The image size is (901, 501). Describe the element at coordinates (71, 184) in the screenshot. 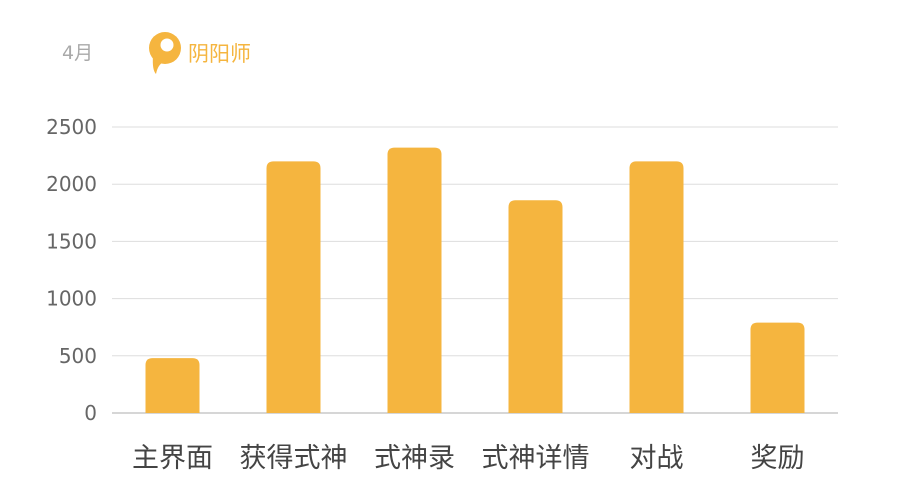

I see `y-tick-label-2000: 2000` at that location.